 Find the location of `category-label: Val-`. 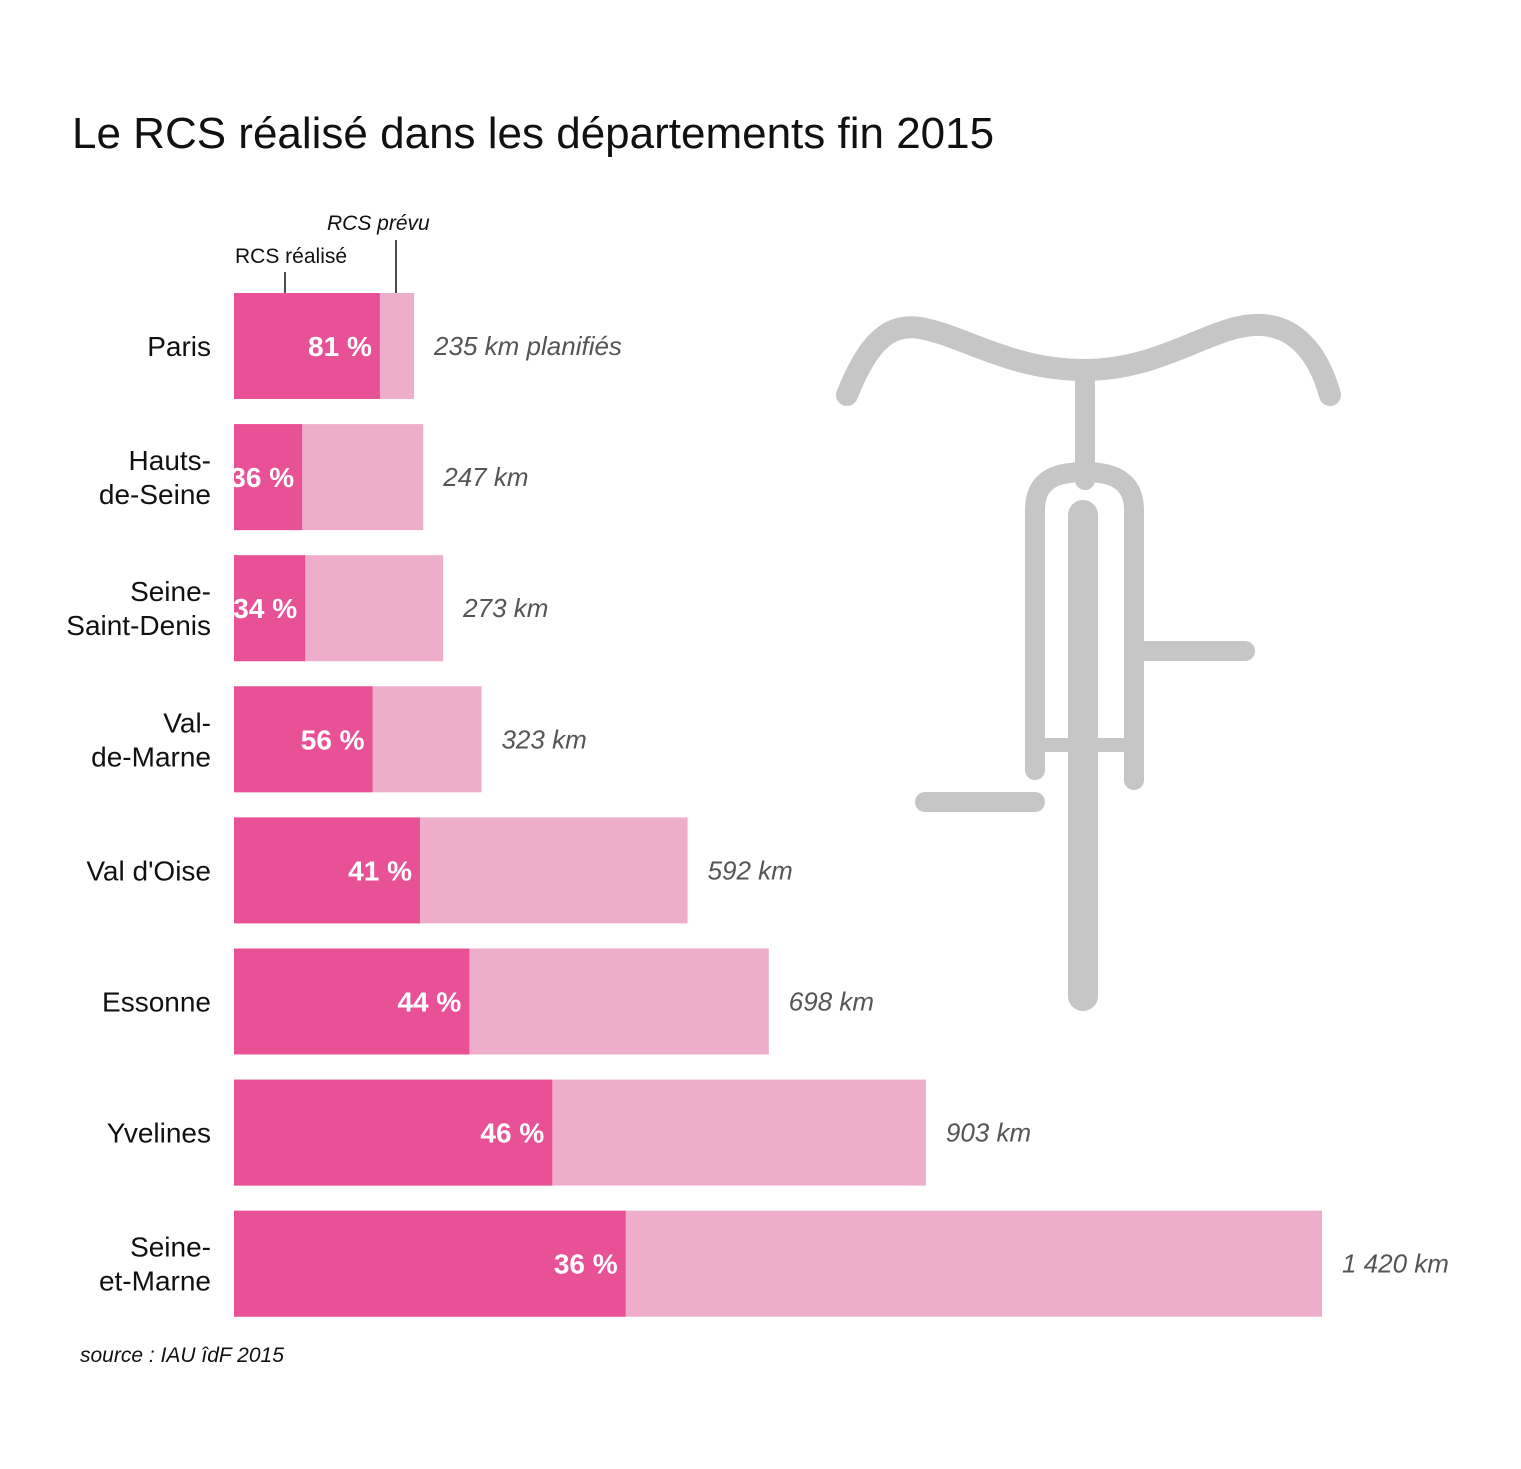

category-label: Val- is located at coordinates (187, 722).